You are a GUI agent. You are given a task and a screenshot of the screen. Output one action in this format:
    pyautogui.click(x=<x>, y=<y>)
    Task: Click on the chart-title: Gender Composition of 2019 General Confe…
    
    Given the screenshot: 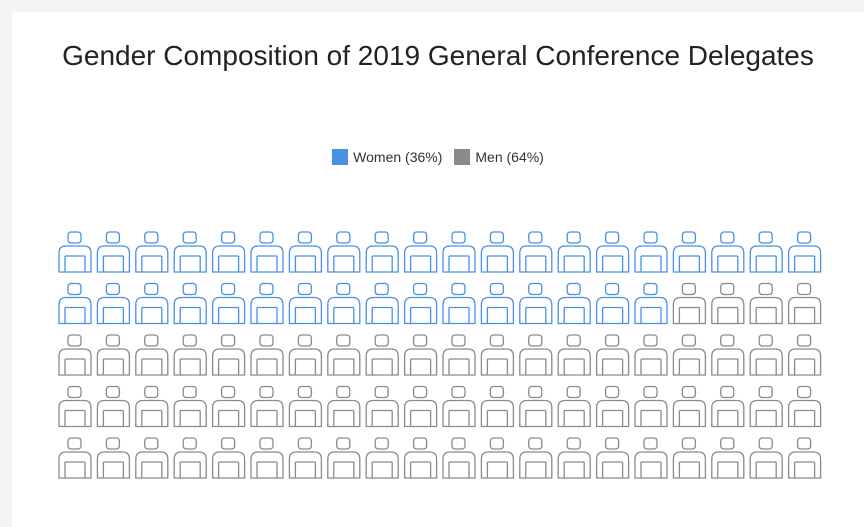 What is the action you would take?
    pyautogui.click(x=438, y=55)
    